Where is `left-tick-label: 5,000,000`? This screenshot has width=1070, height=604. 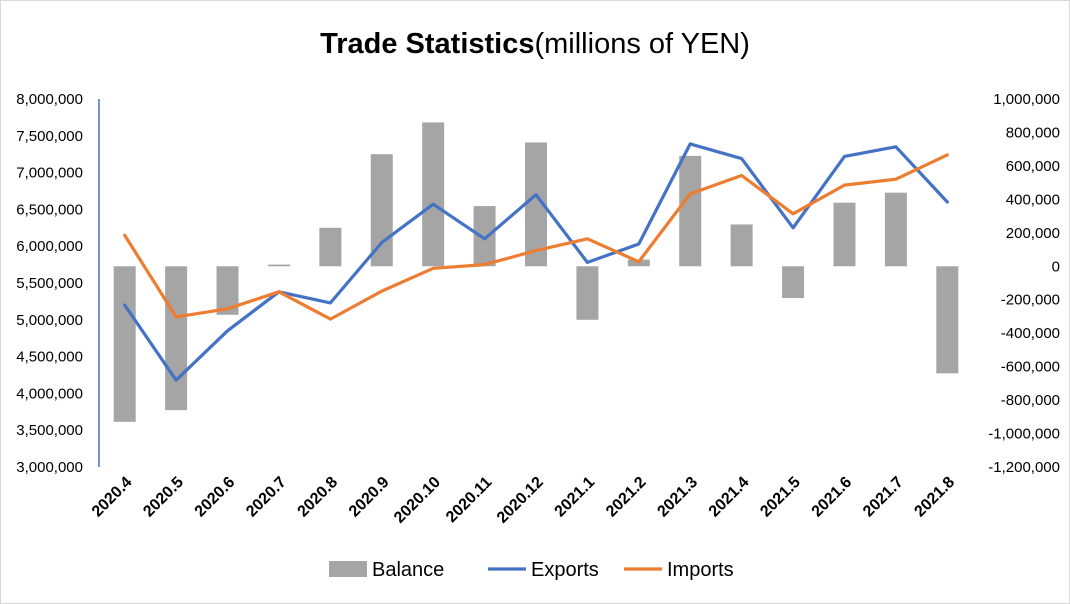
left-tick-label: 5,000,000 is located at coordinates (49, 320).